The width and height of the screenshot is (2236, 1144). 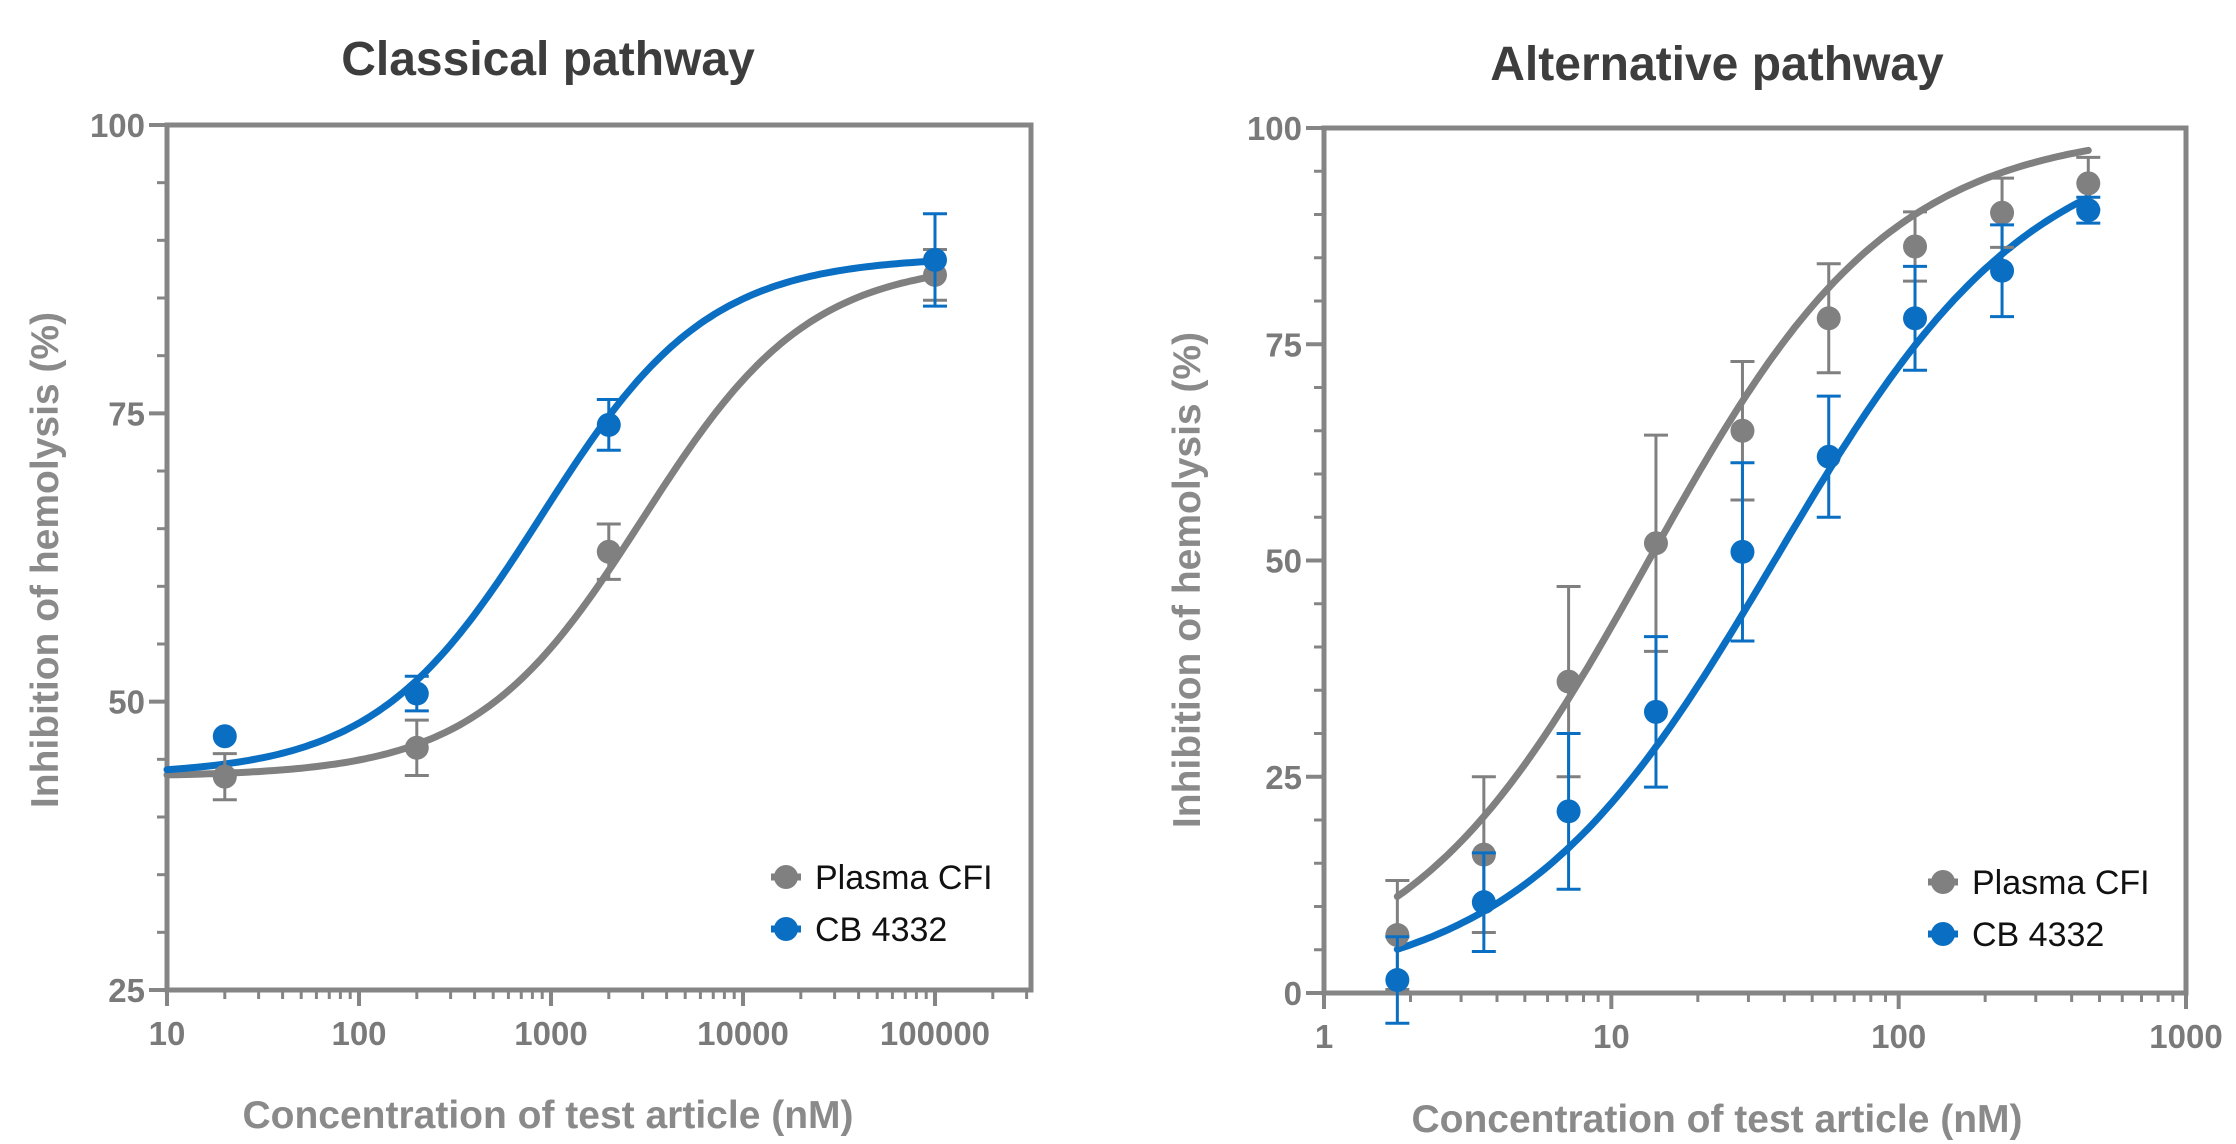 What do you see at coordinates (1293, 993) in the screenshot?
I see `y-tick-label: 0` at bounding box center [1293, 993].